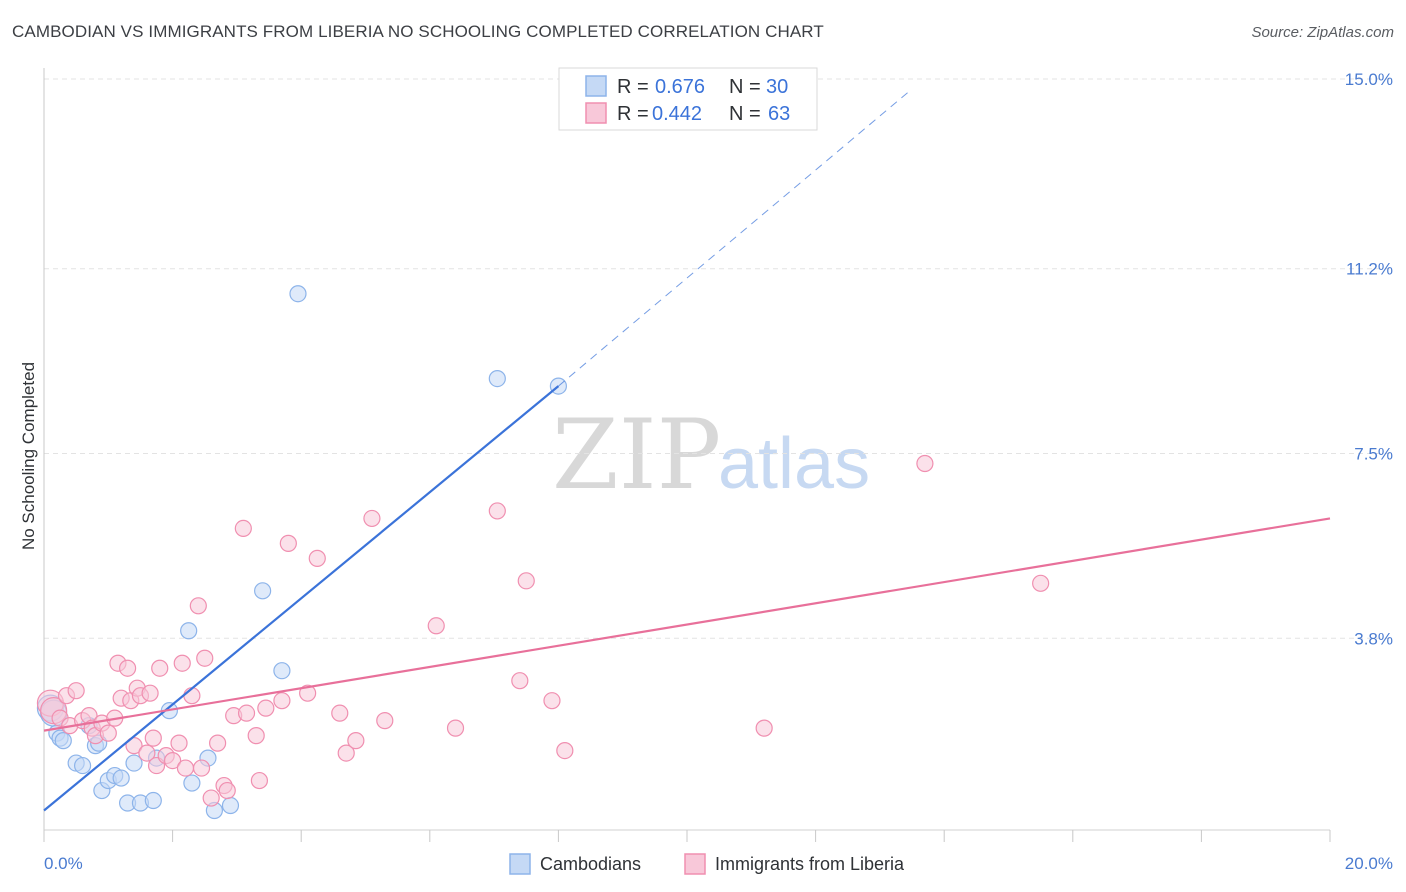 The height and width of the screenshot is (892, 1406). What do you see at coordinates (636, 455) in the screenshot?
I see `watermark-zip: ZIP` at bounding box center [636, 455].